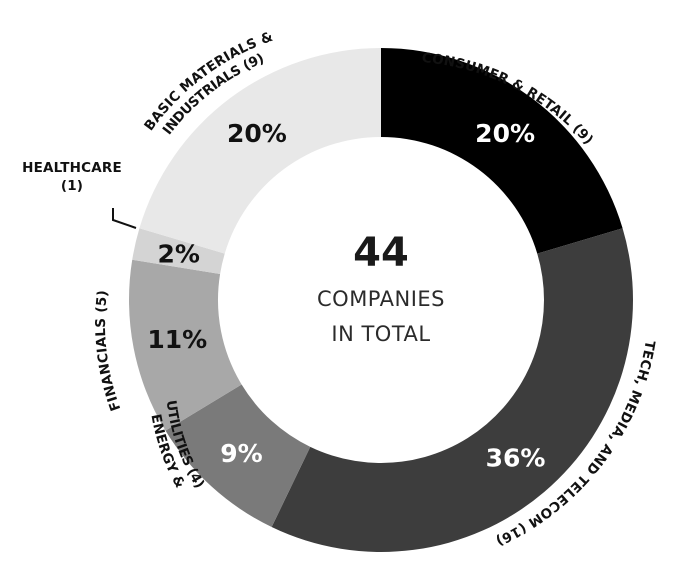 This screenshot has width=674, height=569. What do you see at coordinates (505, 133) in the screenshot?
I see `percent-label-consumer: 20%` at bounding box center [505, 133].